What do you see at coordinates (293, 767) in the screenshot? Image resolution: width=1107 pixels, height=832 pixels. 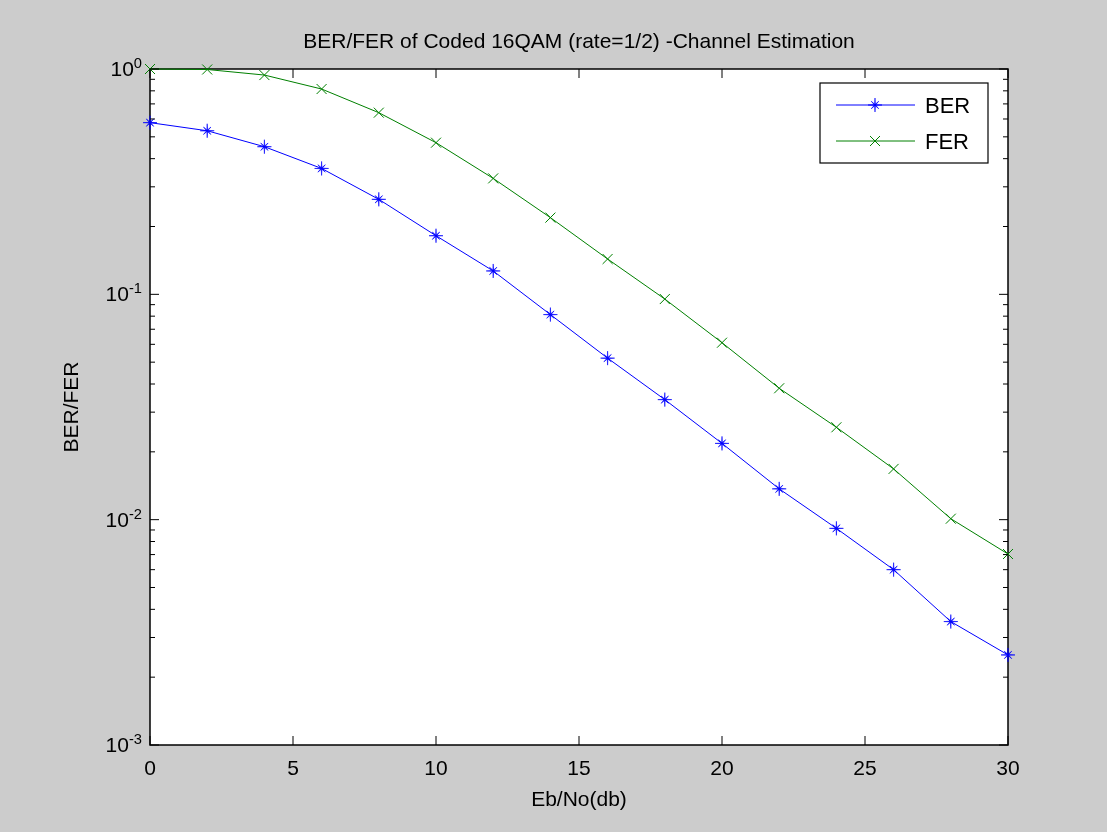 I see `x-tick-label: 5` at bounding box center [293, 767].